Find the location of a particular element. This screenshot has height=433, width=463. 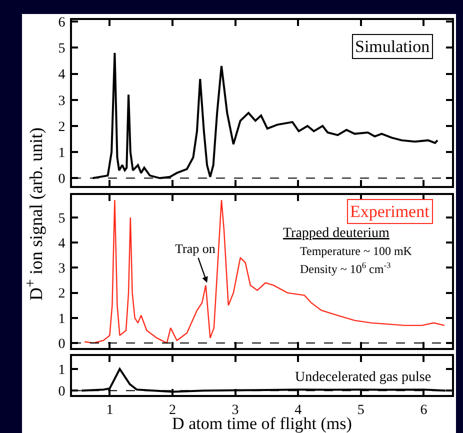

y-tick-label: 6 is located at coordinates (62, 22).